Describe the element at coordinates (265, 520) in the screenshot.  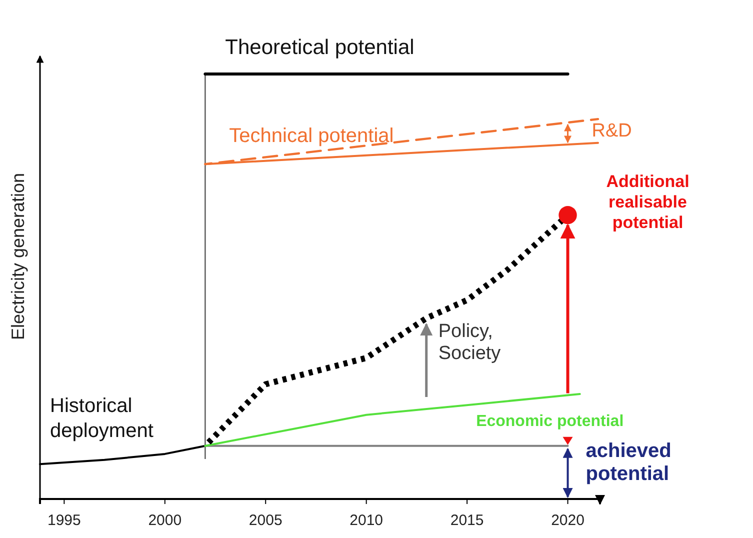
I see `x-tick-label: 2005` at that location.